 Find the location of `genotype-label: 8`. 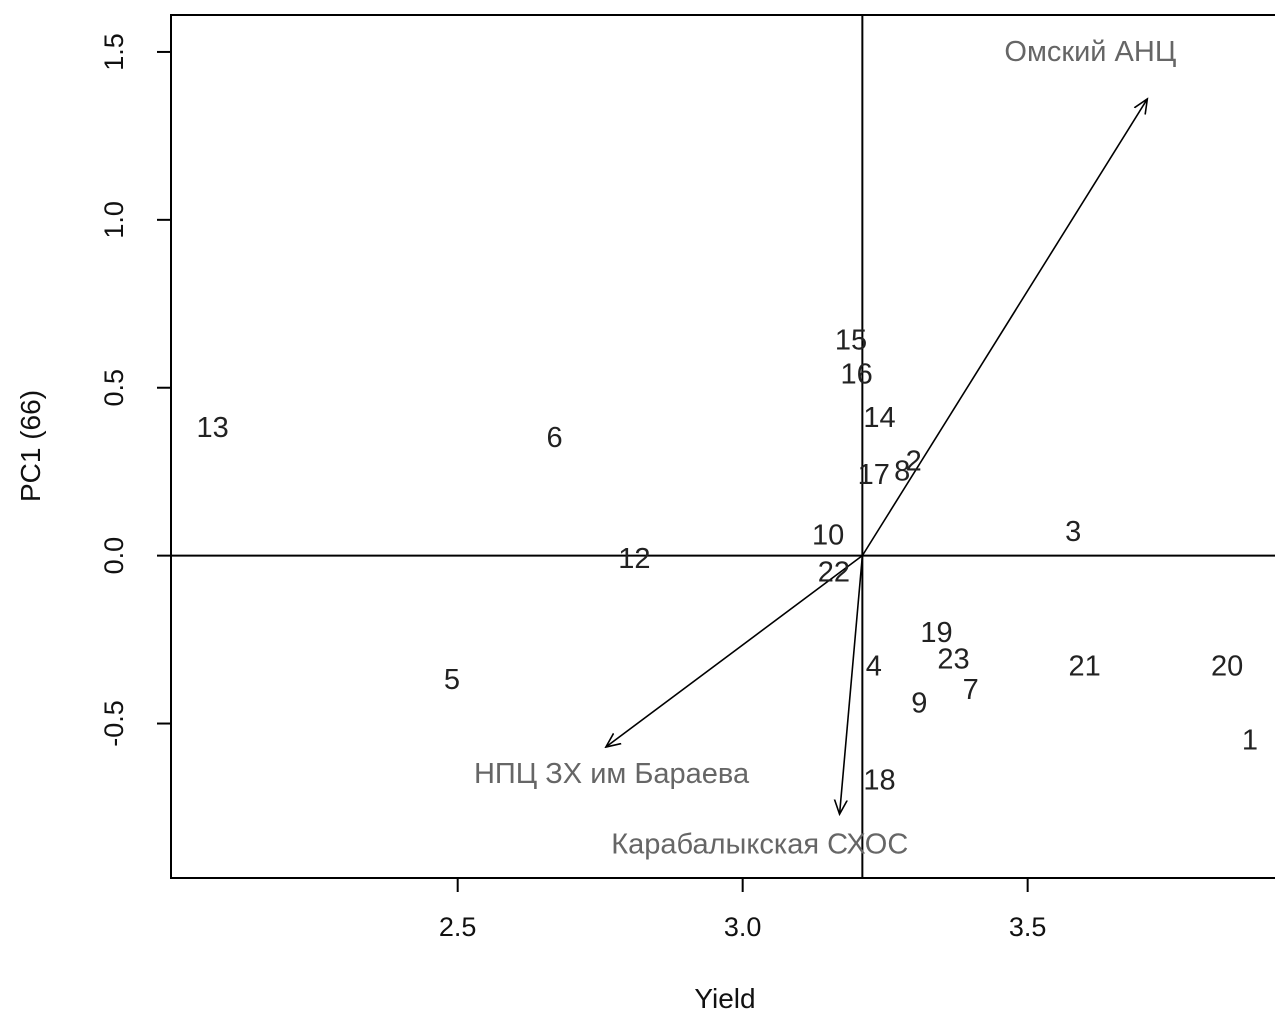

genotype-label: 8 is located at coordinates (902, 472).